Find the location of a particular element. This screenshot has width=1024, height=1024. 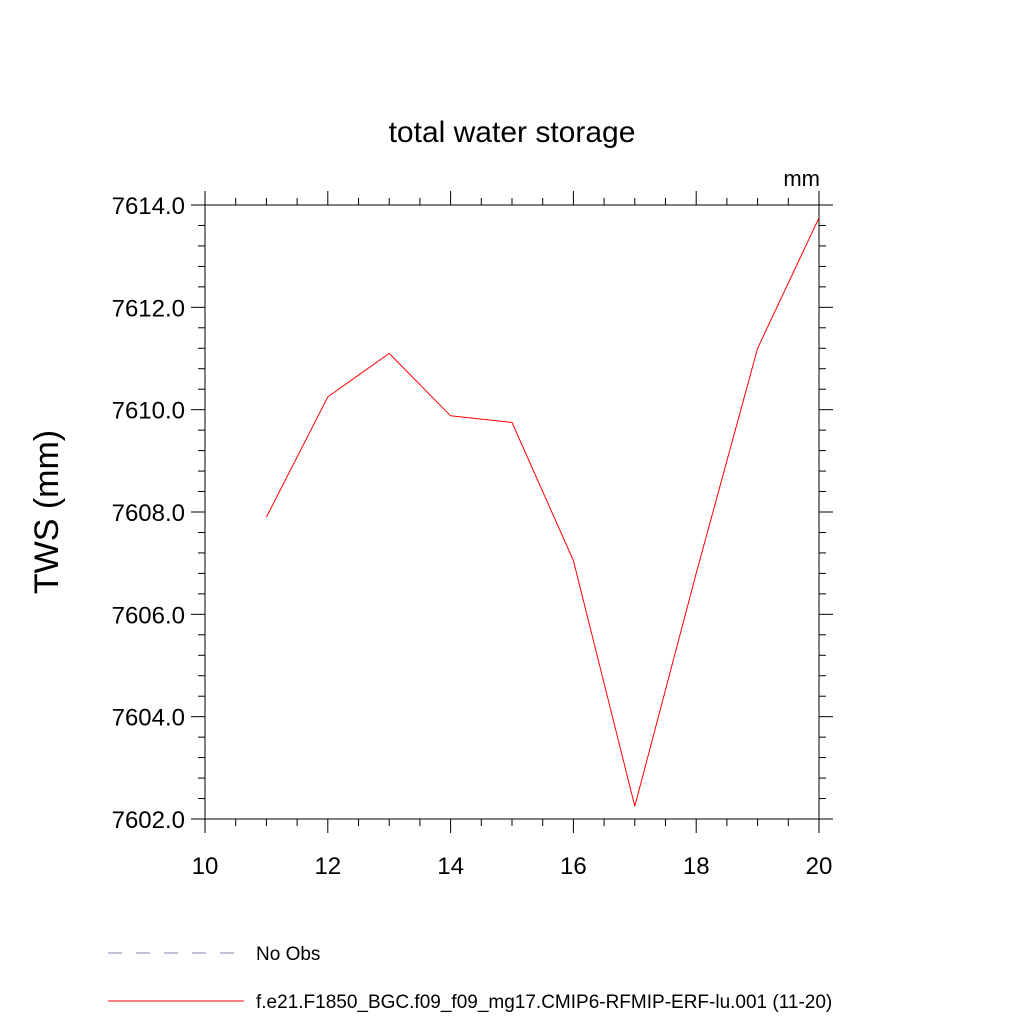

y-tick-label: 7604.0 is located at coordinates (148, 718).